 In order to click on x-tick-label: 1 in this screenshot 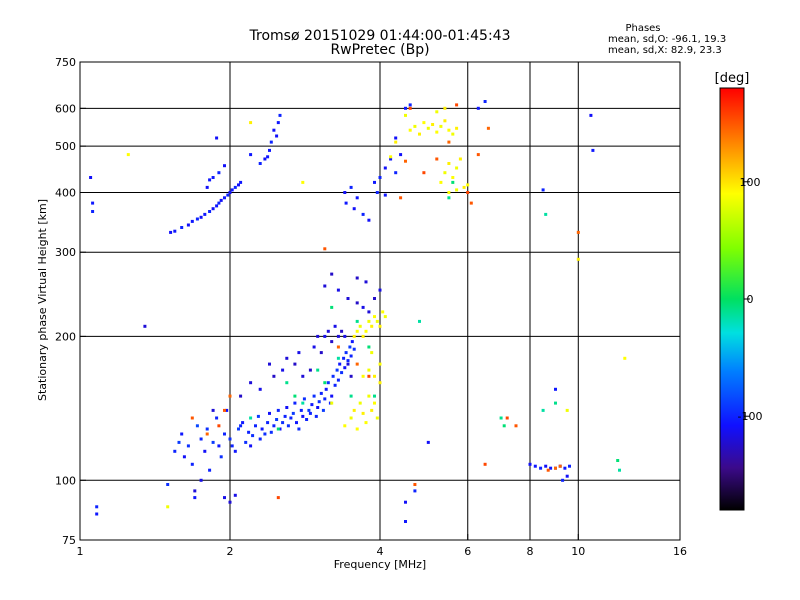, I will do `click(80, 551)`.